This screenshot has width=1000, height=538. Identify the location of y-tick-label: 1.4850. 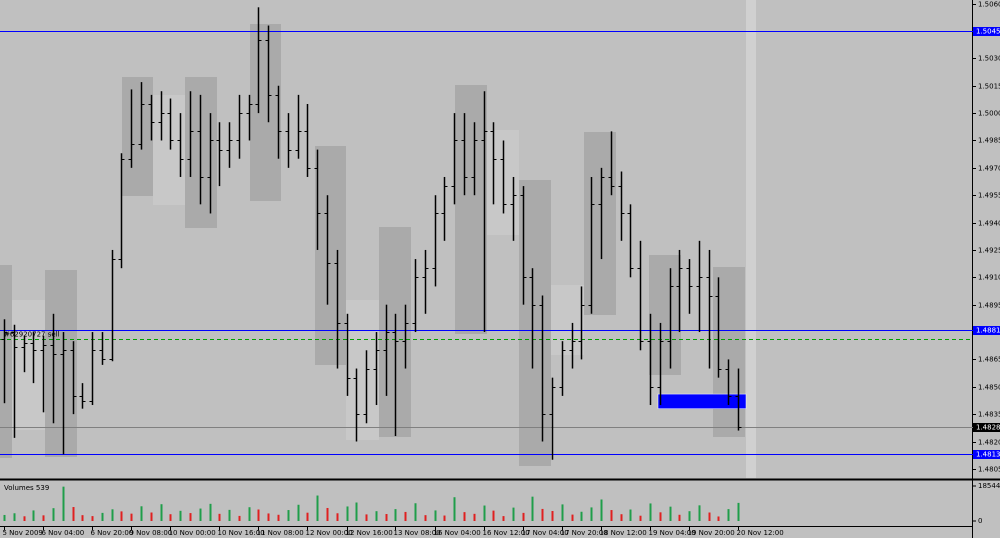
(989, 388).